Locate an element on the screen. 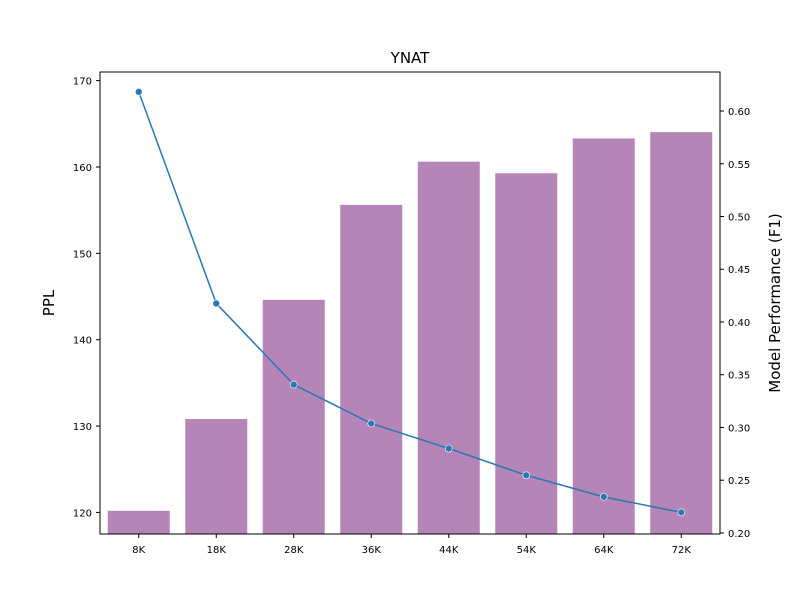  y-tick-label: 120 is located at coordinates (82, 513).